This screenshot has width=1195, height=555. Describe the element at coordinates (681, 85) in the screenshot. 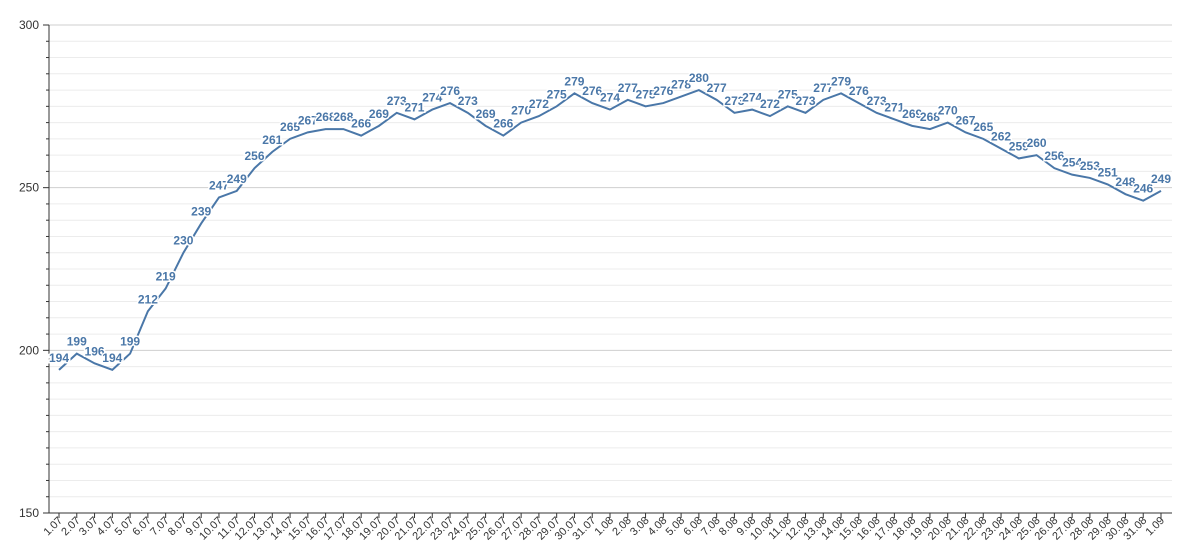

I see `data-label: 278` at that location.